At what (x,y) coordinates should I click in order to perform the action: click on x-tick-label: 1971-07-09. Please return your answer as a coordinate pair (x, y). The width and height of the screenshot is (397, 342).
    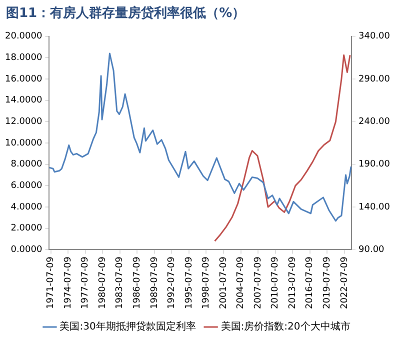
    Looking at the image, I should click on (51, 283).